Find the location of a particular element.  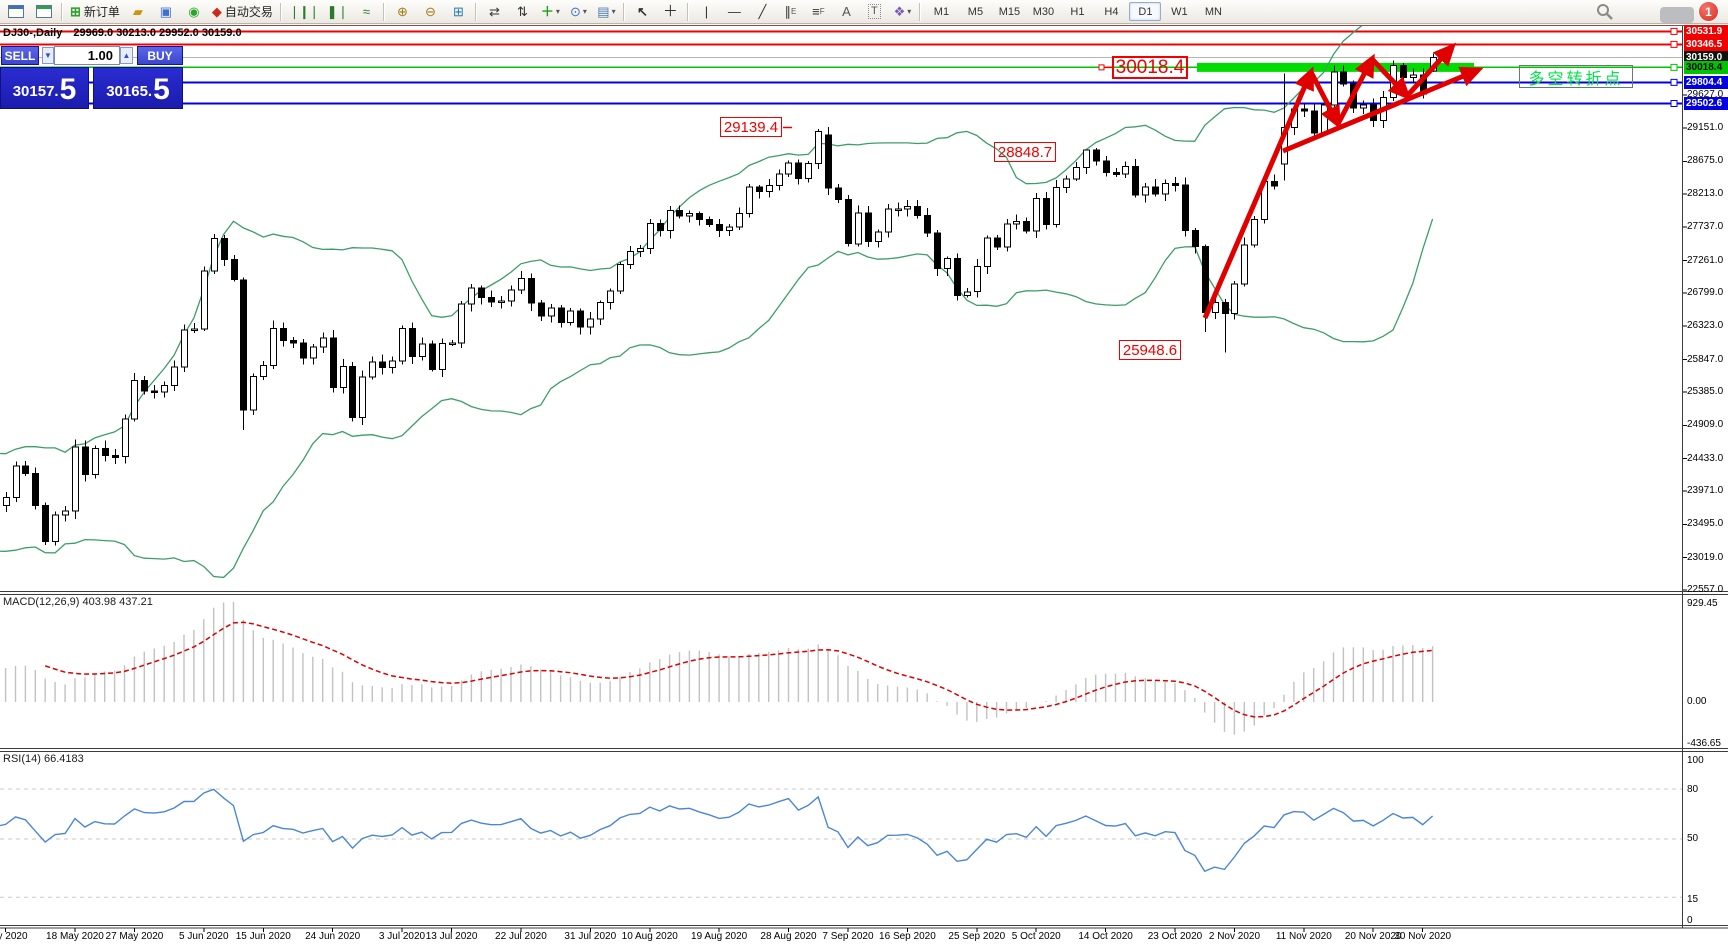

channel-button: ∥ E is located at coordinates (790, 12).